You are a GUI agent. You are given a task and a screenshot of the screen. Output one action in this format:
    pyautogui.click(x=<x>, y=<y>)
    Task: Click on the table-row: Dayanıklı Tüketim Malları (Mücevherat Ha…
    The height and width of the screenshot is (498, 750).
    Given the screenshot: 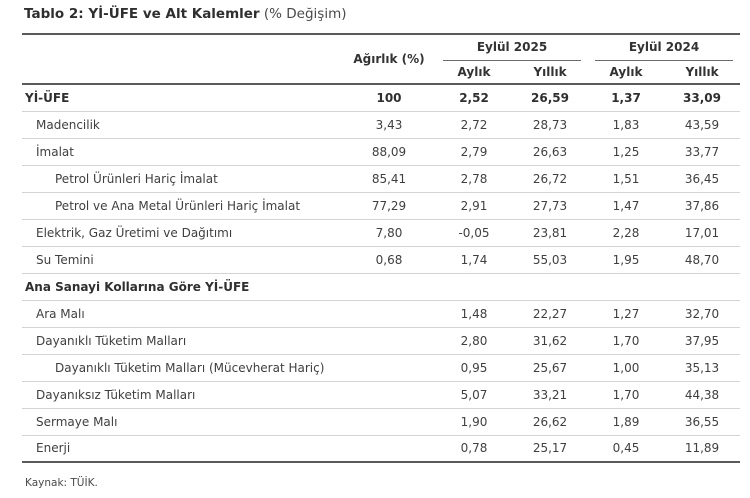 What is the action you would take?
    pyautogui.click(x=381, y=367)
    